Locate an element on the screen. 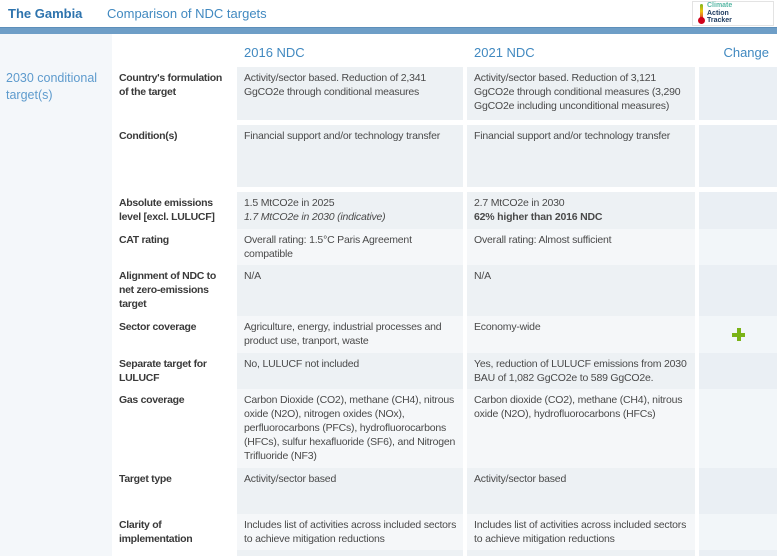 This screenshot has height=556, width=777. logo-word-climate: Climate is located at coordinates (720, 6).